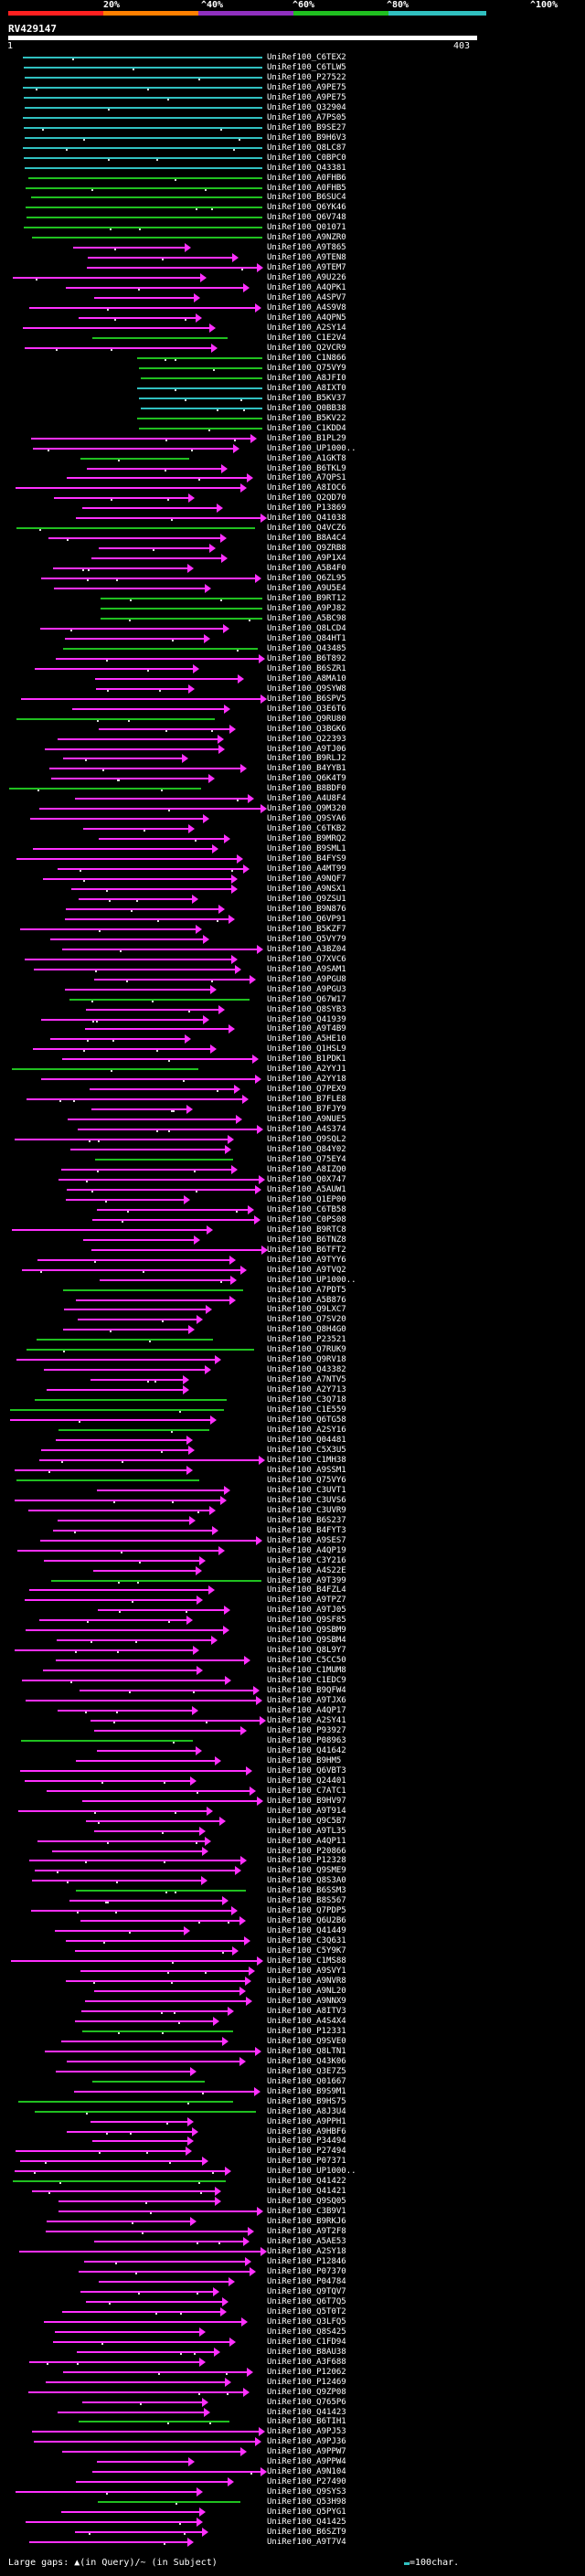 Image resolution: width=585 pixels, height=2576 pixels. What do you see at coordinates (307, 1681) in the screenshot?
I see `hit-label: UniRef100_C1EDC9` at bounding box center [307, 1681].